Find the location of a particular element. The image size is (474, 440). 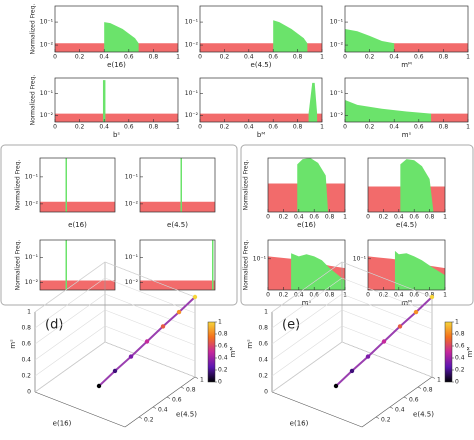

colorbar-tick-label: 0.6 is located at coordinates (223, 346).